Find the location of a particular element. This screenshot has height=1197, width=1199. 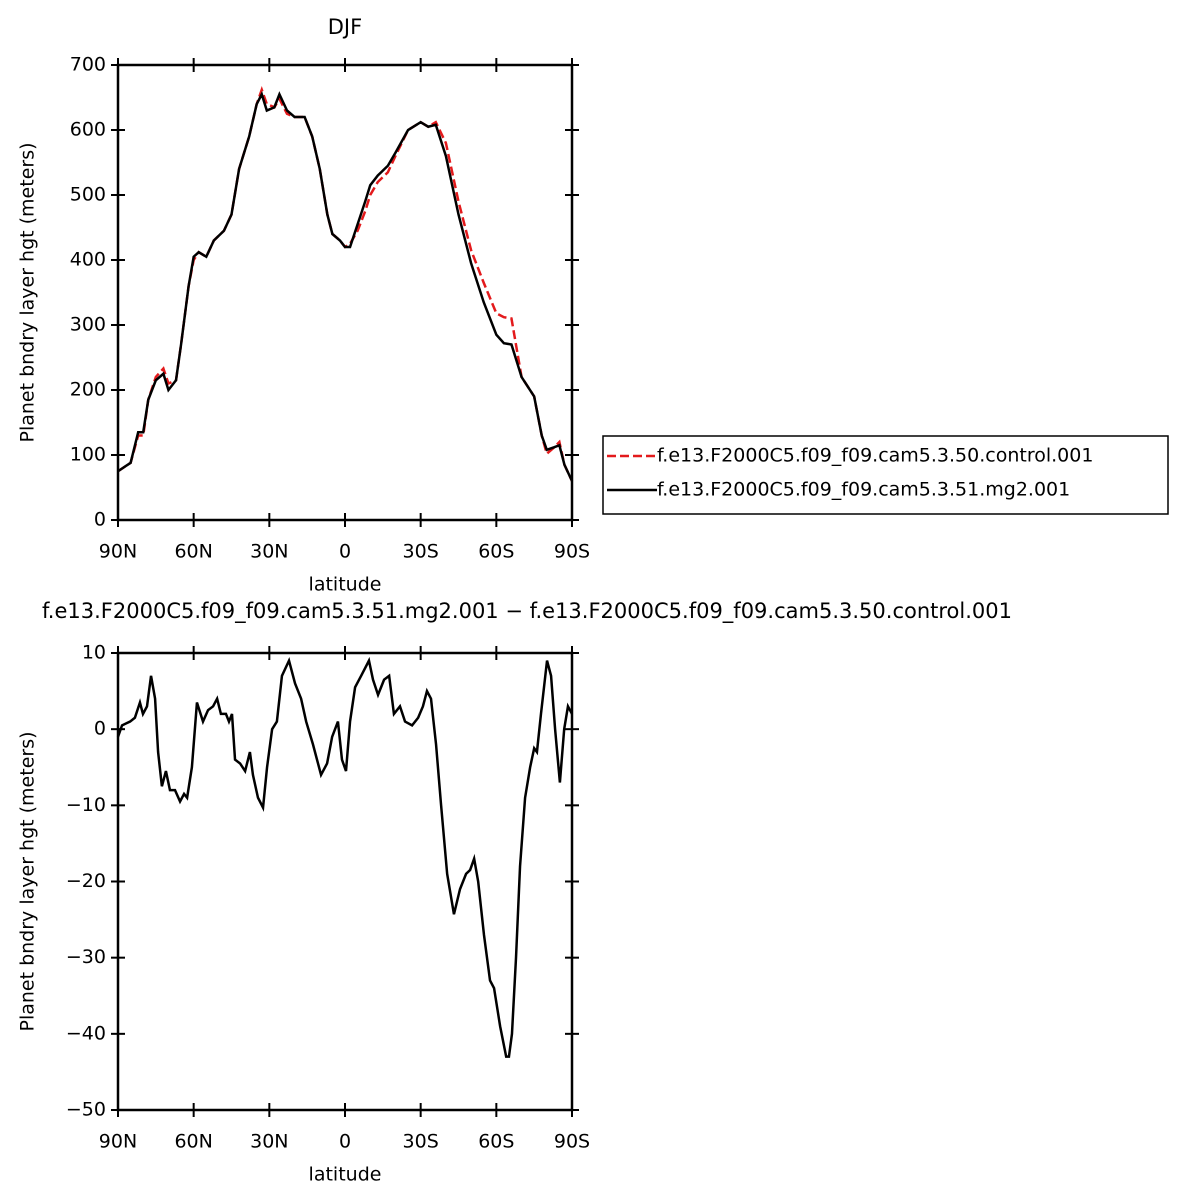

y-tick-label: −50 is located at coordinates (86, 1110).